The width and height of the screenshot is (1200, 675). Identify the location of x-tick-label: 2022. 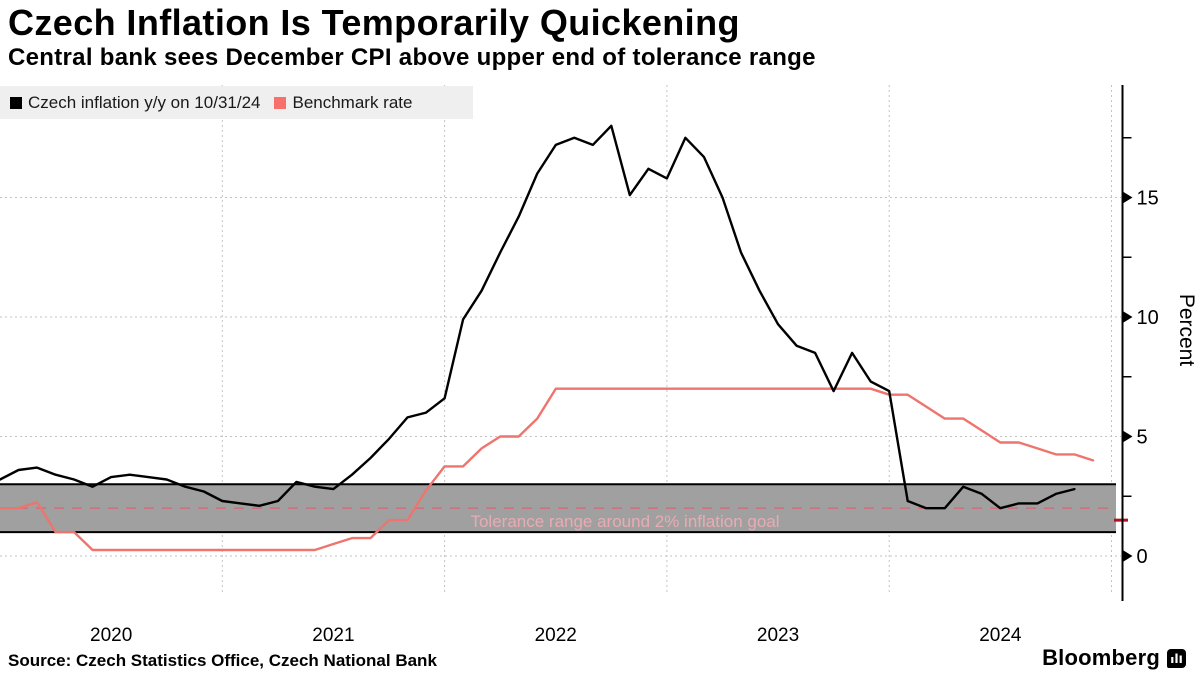
(556, 635).